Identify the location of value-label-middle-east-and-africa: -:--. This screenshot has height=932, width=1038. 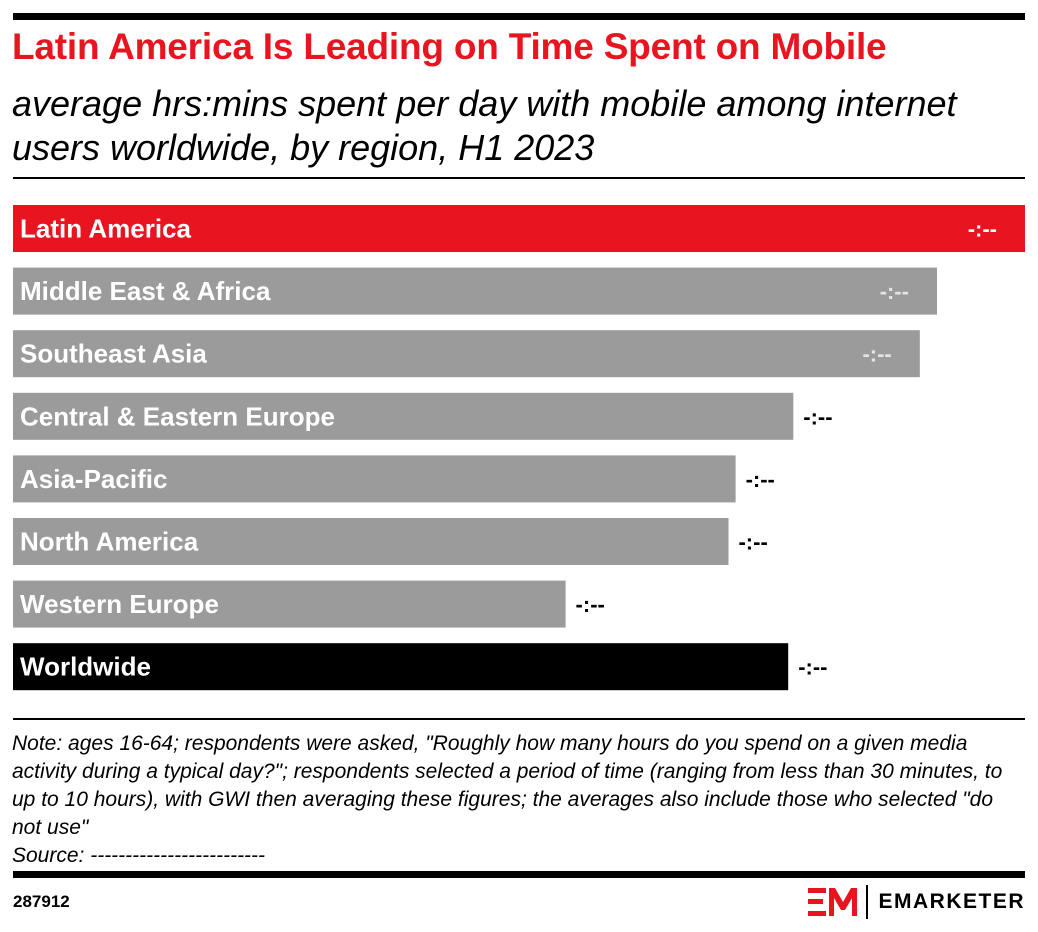
(894, 291).